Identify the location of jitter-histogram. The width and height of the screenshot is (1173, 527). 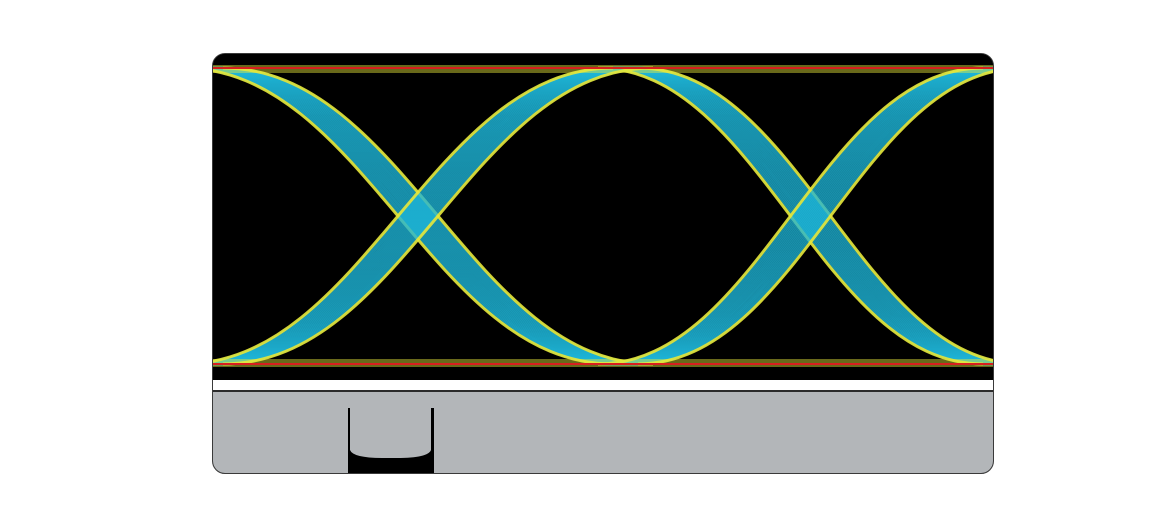
(391, 440).